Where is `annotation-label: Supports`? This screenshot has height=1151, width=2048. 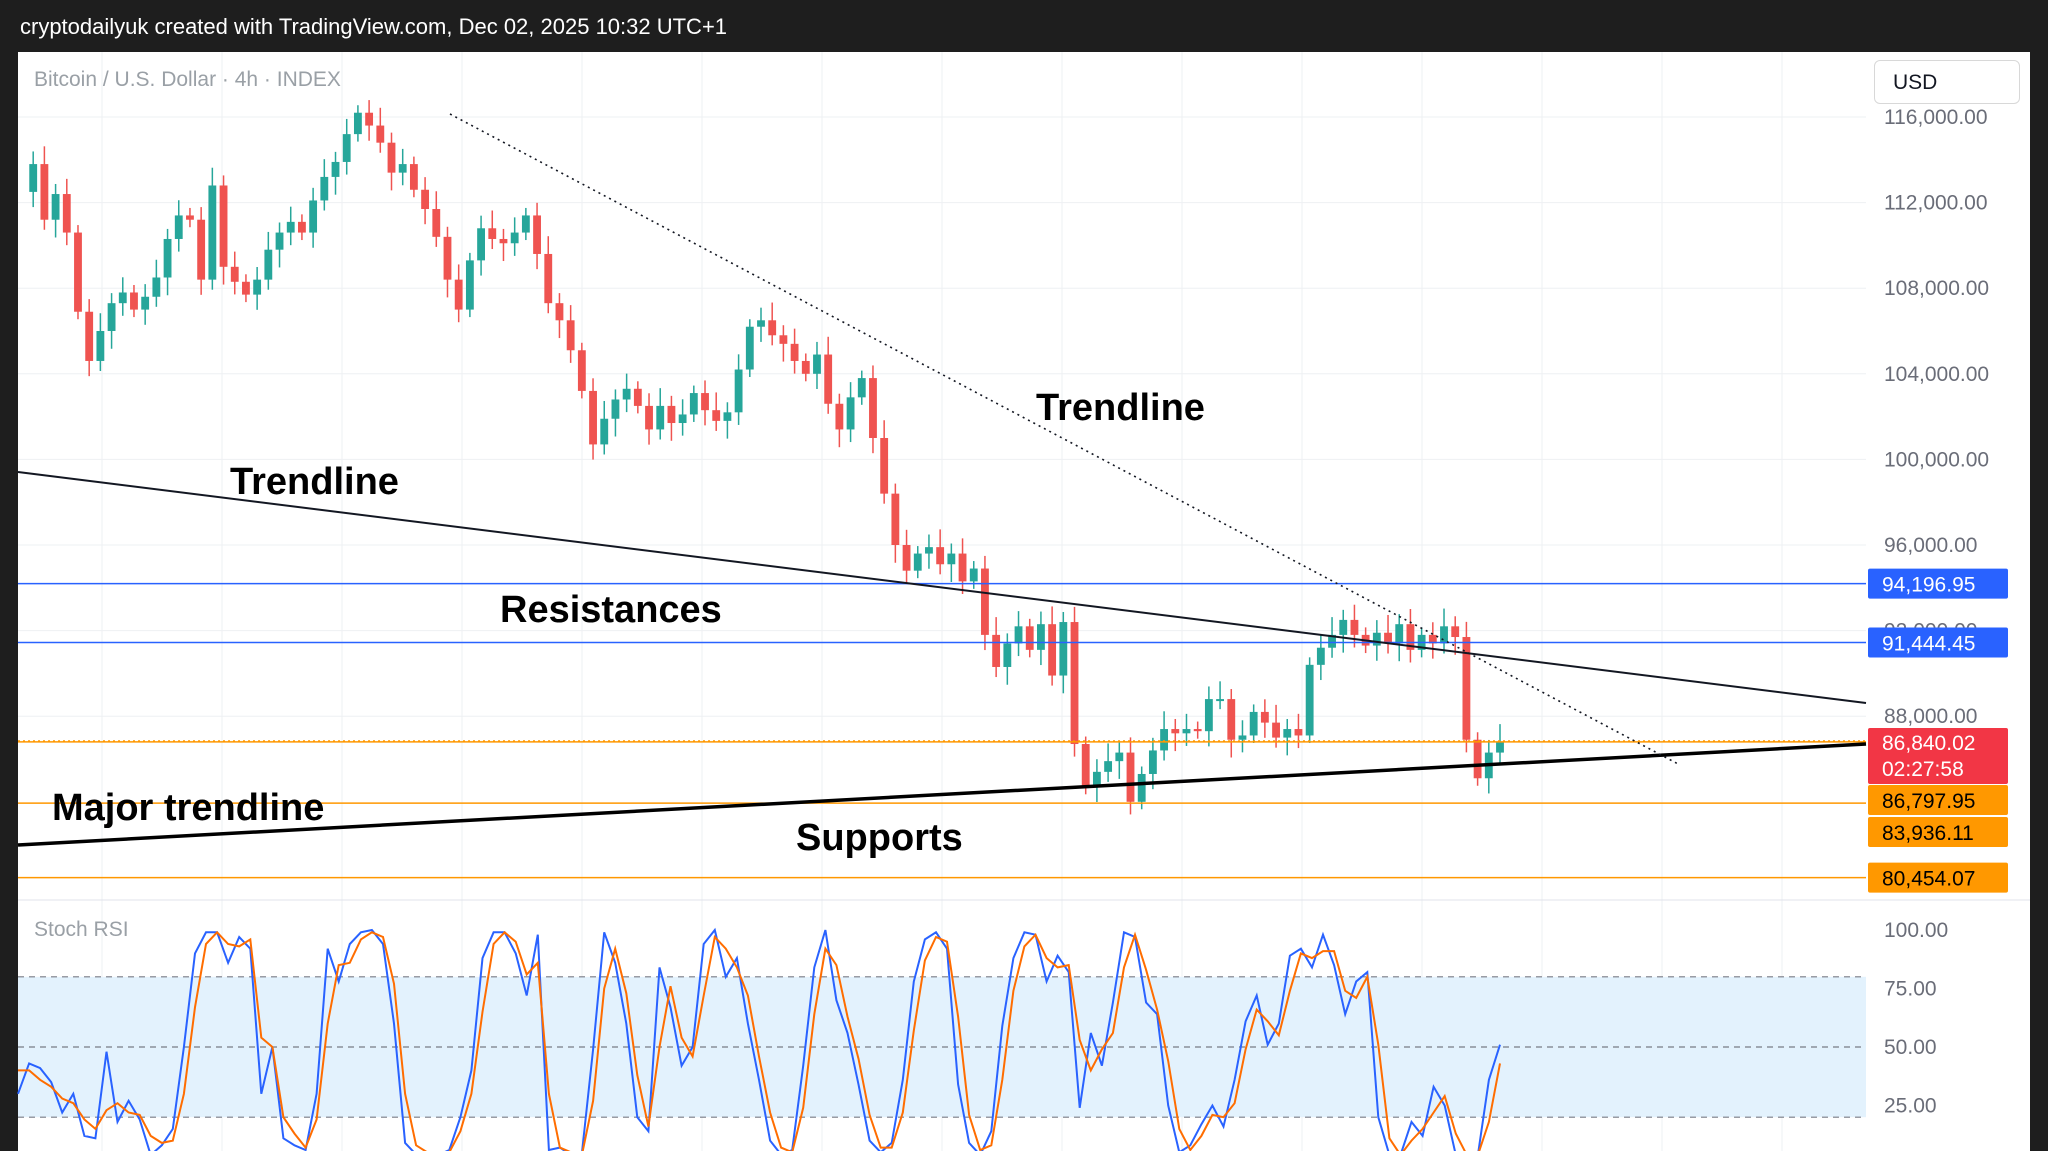
annotation-label: Supports is located at coordinates (879, 838).